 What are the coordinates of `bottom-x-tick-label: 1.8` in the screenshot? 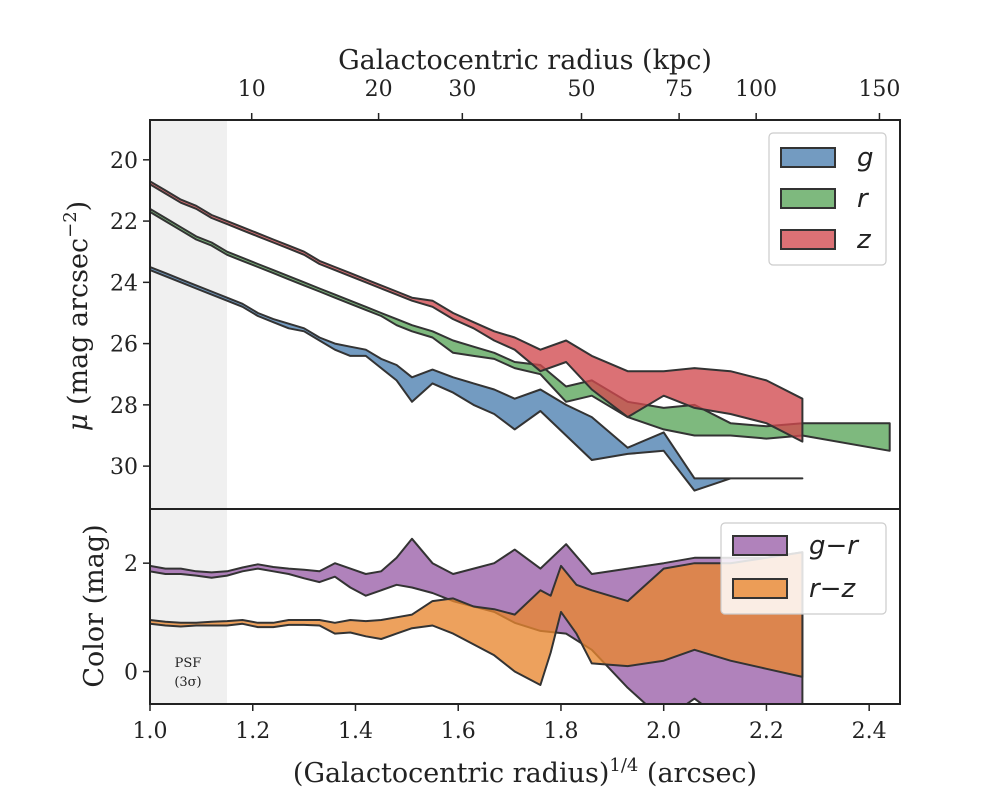 It's located at (560, 731).